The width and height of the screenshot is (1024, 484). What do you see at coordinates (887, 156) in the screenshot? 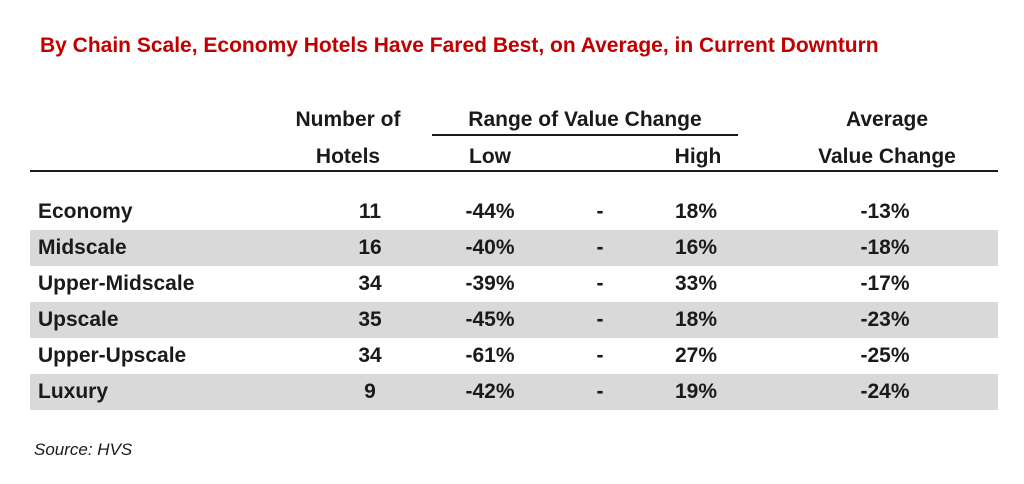
I see `header-average-line2: Value Change` at bounding box center [887, 156].